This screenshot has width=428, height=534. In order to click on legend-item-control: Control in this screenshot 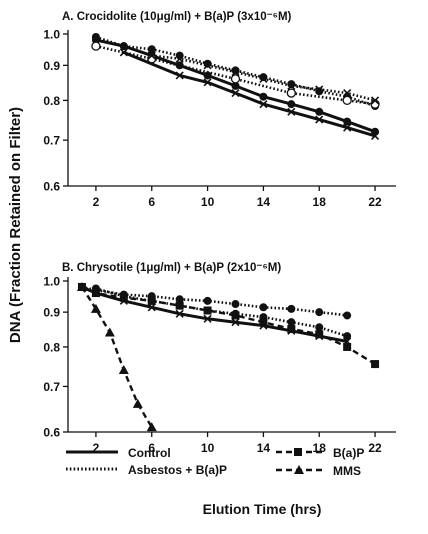, I will do `click(118, 453)`.